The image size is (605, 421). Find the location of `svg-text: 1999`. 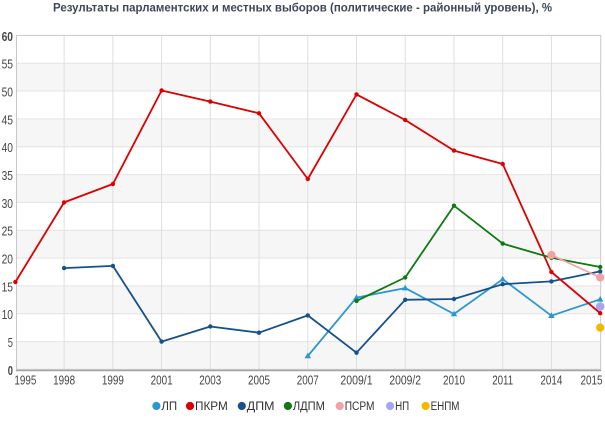

svg-text: 1999 is located at coordinates (113, 380).